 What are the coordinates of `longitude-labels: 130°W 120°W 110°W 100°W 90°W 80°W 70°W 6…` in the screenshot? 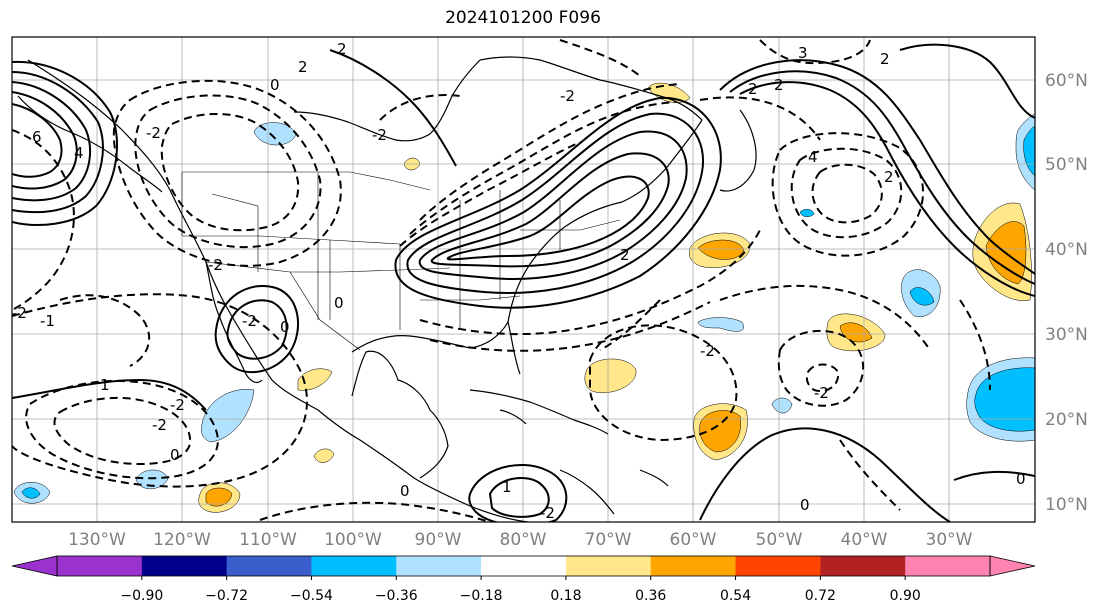 It's located at (520, 540).